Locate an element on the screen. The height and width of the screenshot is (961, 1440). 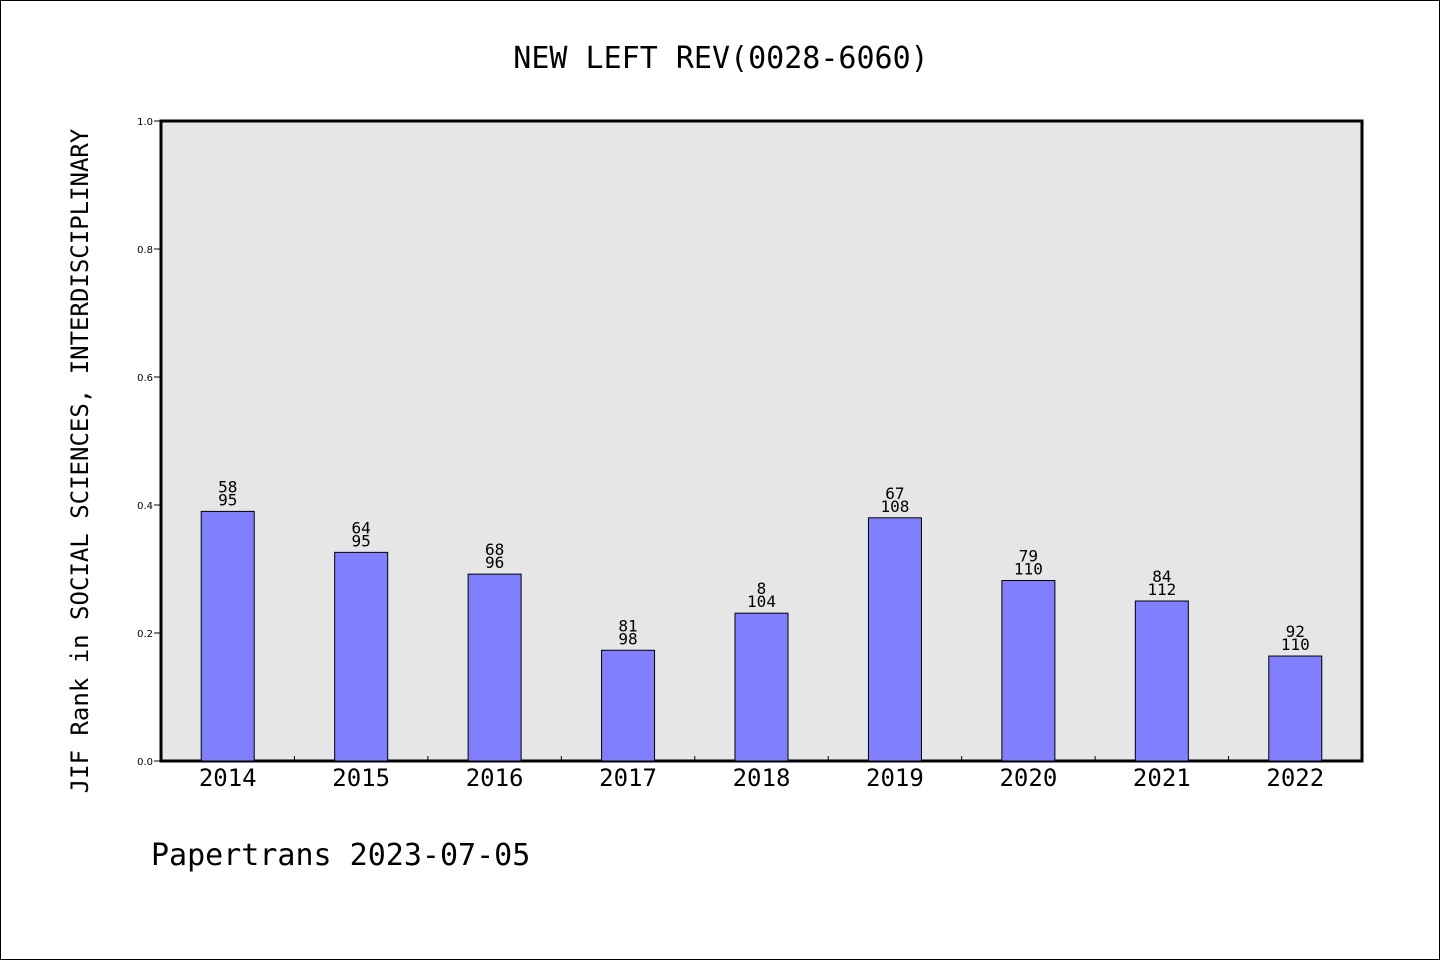
x-tick-label: 2021 is located at coordinates (1162, 778).